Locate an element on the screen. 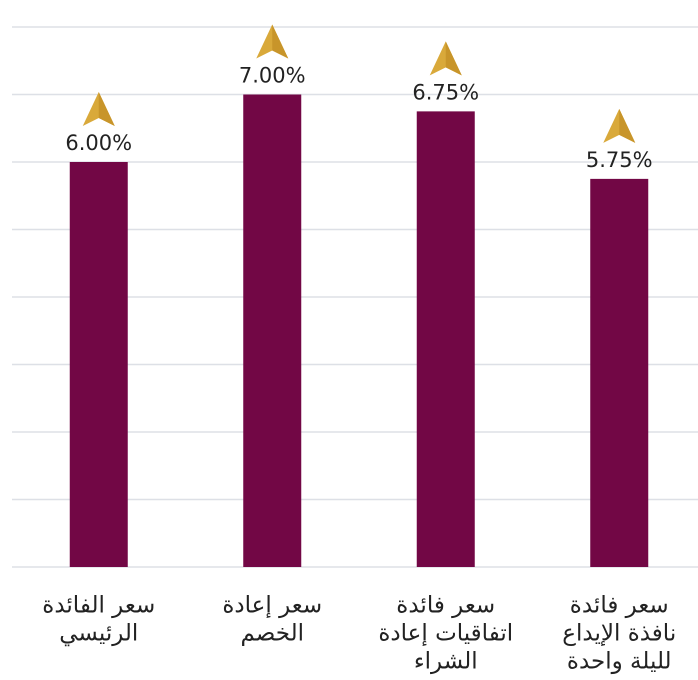 Image resolution: width=698 pixels, height=680 pixels. value-label: 6.75% is located at coordinates (445, 92).